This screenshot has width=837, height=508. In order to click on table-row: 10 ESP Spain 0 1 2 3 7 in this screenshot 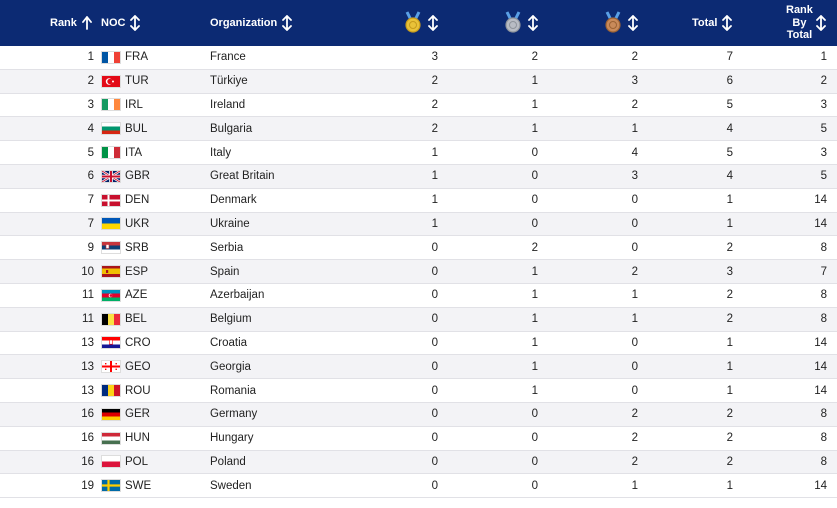, I will do `click(418, 272)`.